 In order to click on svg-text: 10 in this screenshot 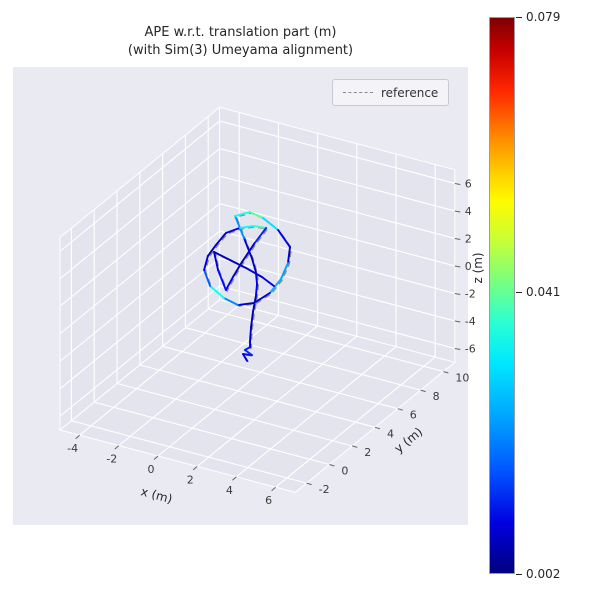, I will do `click(462, 378)`.